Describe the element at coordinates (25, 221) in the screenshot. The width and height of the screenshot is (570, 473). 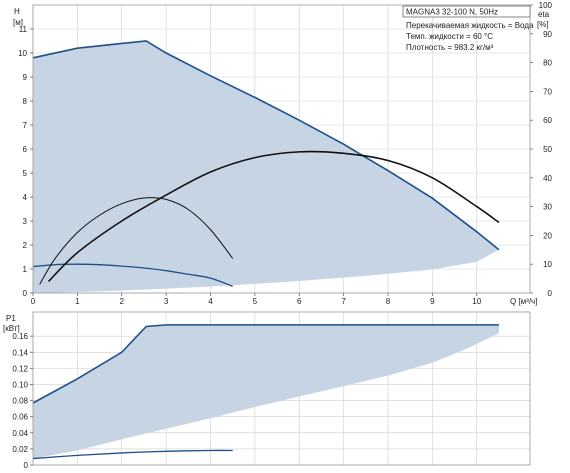
I see `head-tick-label: 3` at that location.